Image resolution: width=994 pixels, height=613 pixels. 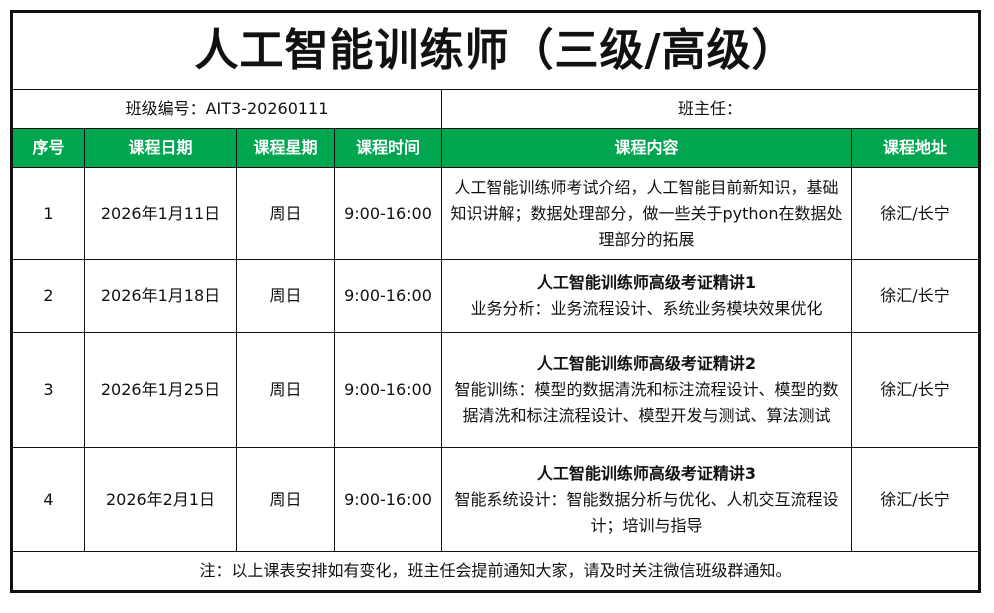 I want to click on course-date: 2026年1月25日, so click(x=160, y=390).